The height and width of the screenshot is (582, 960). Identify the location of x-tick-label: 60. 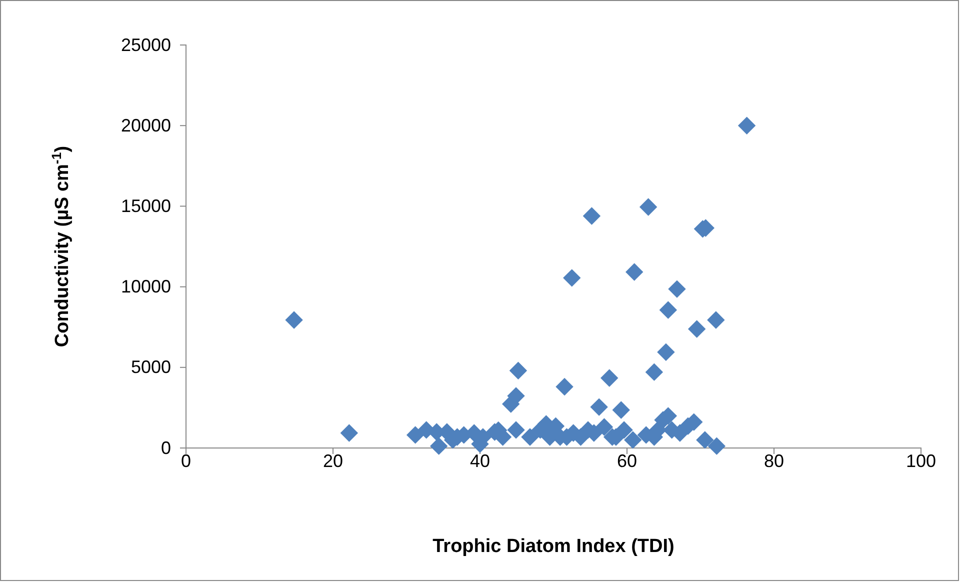
(627, 461).